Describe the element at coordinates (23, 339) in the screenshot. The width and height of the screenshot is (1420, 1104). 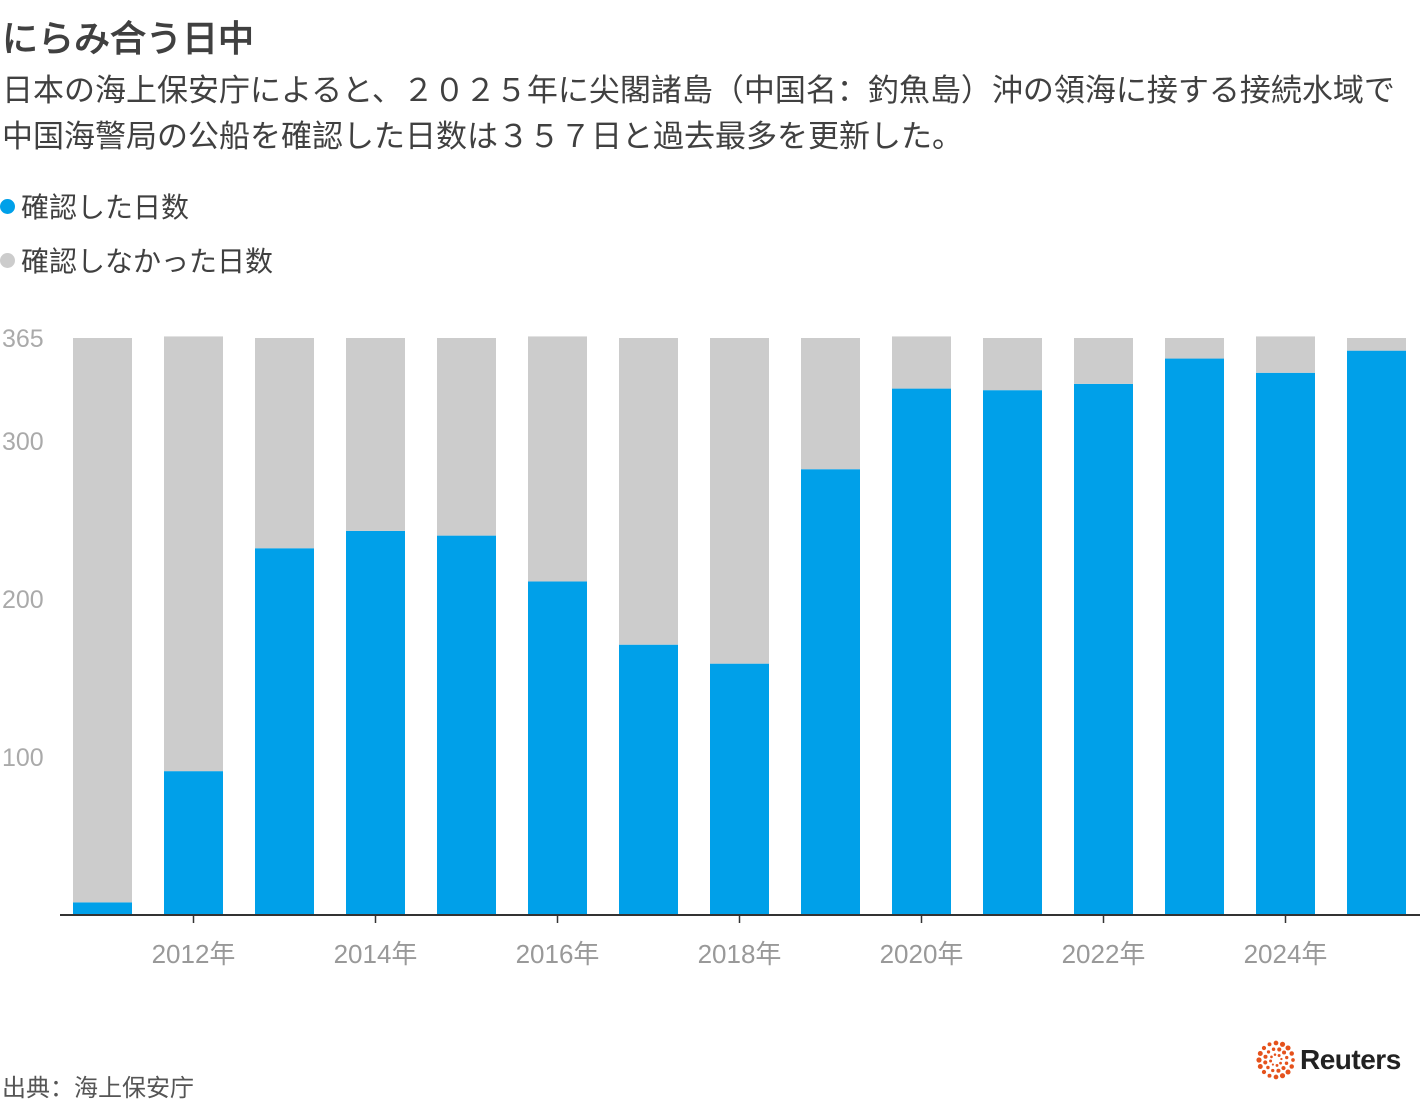
I see `y-tick-label: 365` at that location.